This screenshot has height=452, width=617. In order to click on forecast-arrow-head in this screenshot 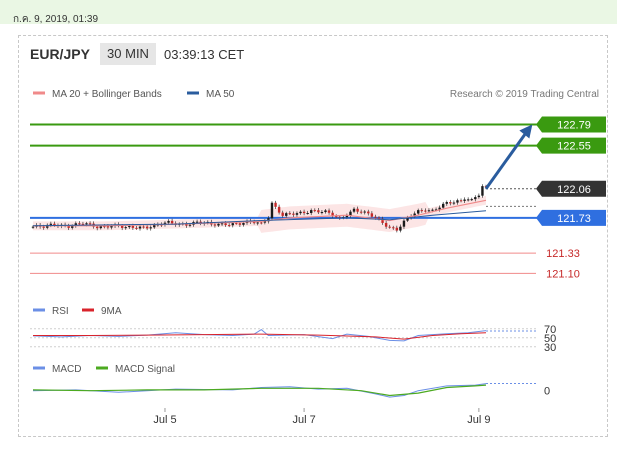, I will do `click(526, 131)`.